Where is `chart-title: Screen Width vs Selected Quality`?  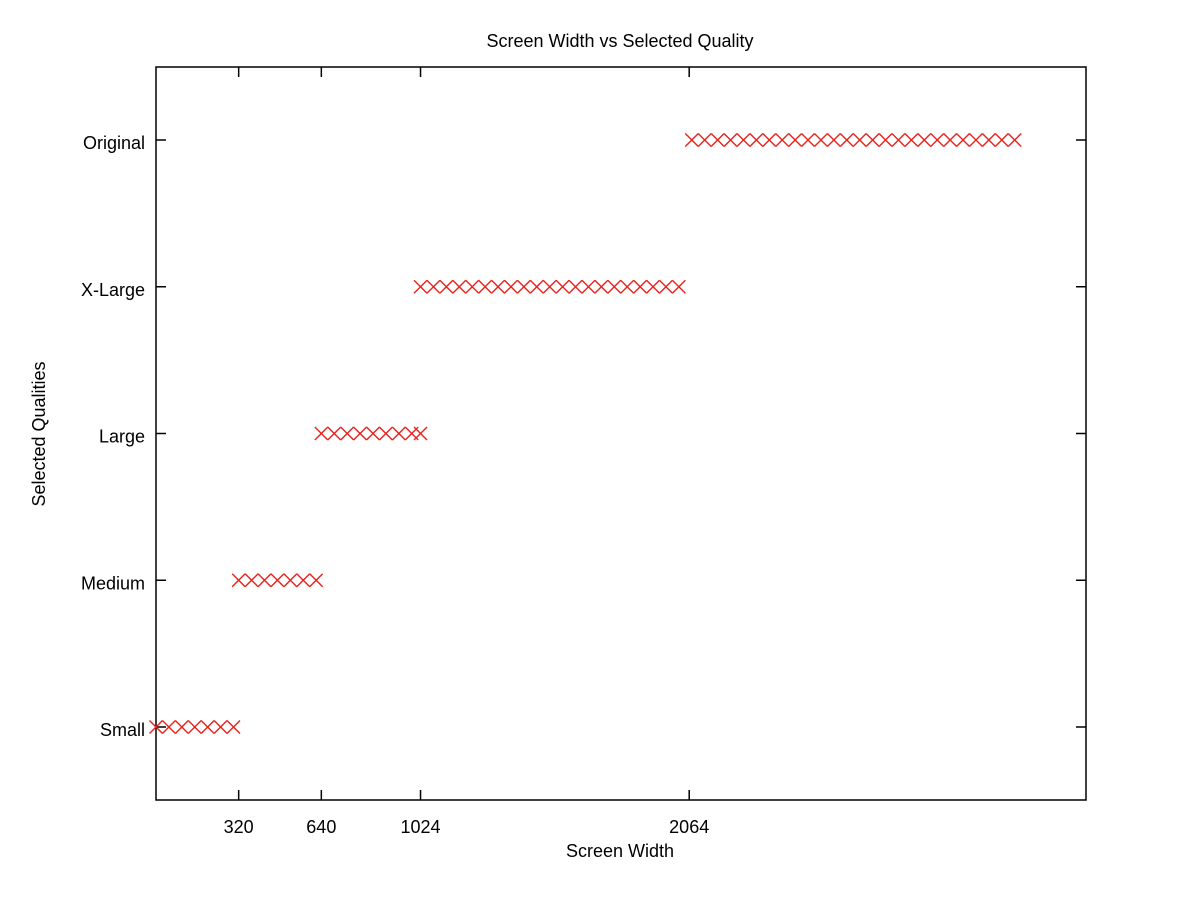
chart-title: Screen Width vs Selected Quality is located at coordinates (619, 41).